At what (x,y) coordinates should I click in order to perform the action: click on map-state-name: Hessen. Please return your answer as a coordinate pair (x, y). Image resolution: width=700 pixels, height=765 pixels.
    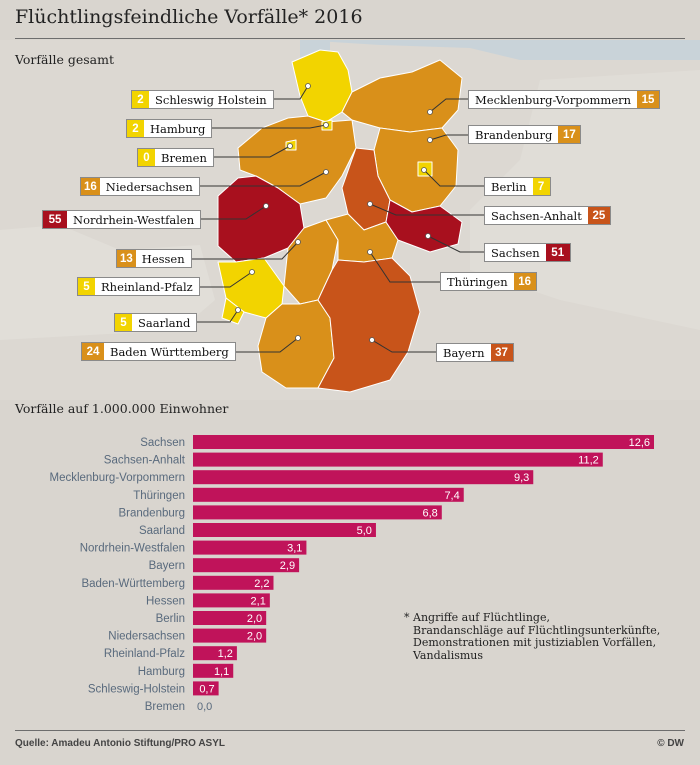
    Looking at the image, I should click on (163, 258).